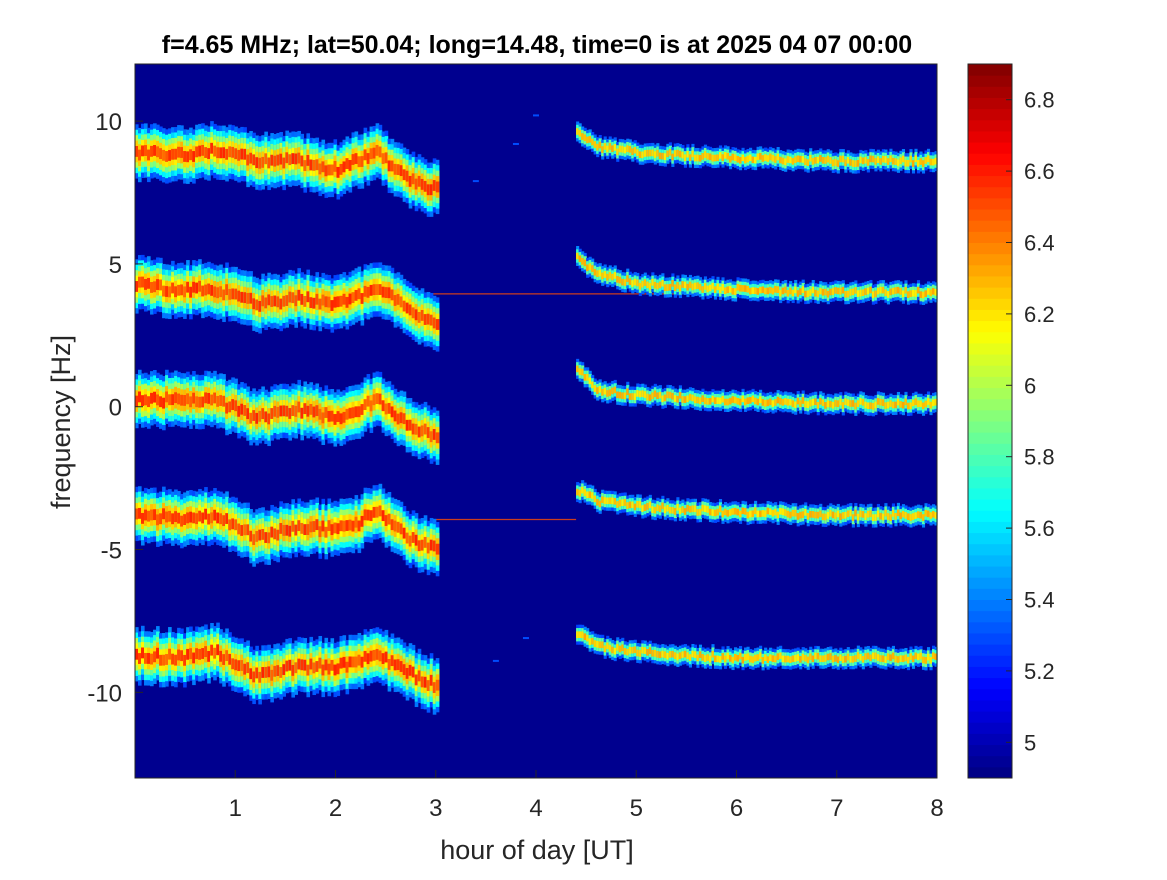 Image resolution: width=1167 pixels, height=880 pixels. I want to click on colorbar-tick-label: 6.4, so click(1039, 243).